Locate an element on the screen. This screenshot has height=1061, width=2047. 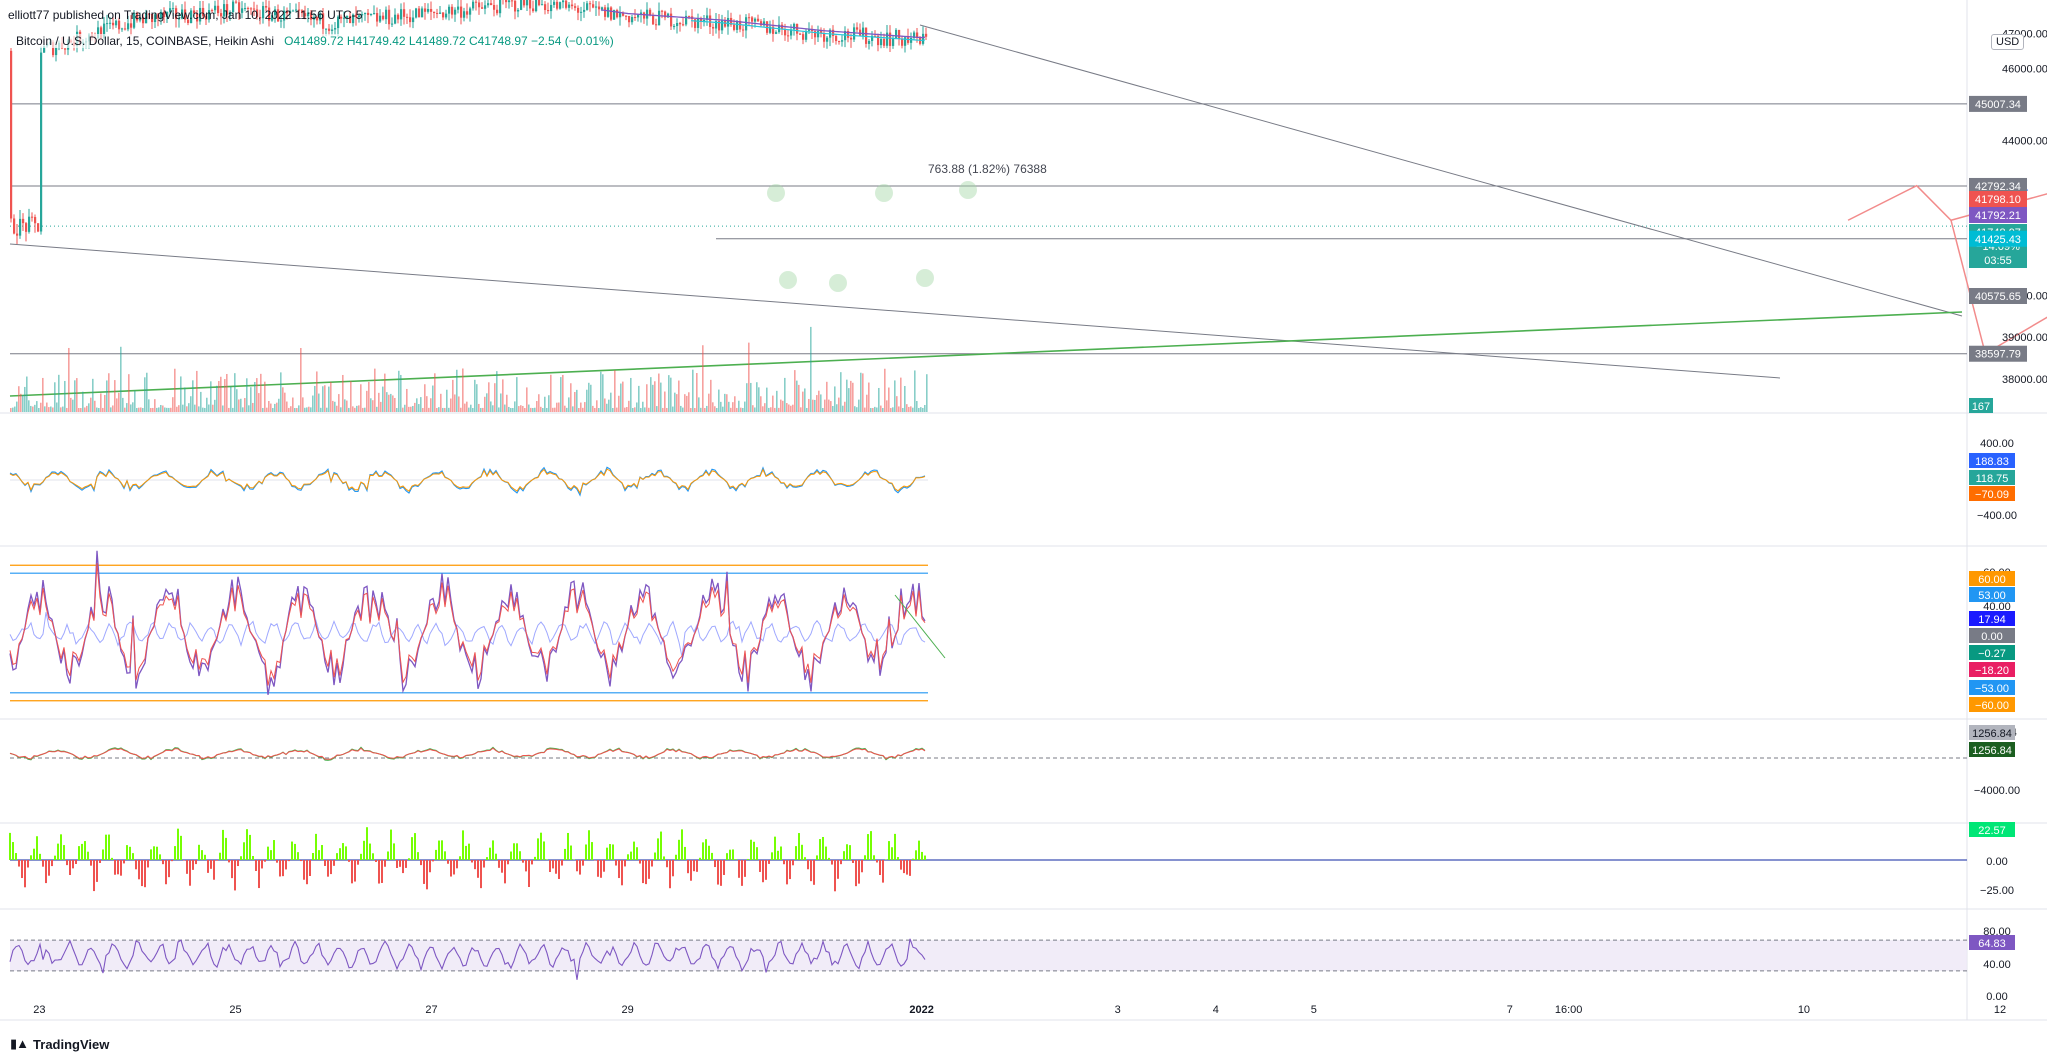
indicator-value-text: 53.00 is located at coordinates (1992, 596).